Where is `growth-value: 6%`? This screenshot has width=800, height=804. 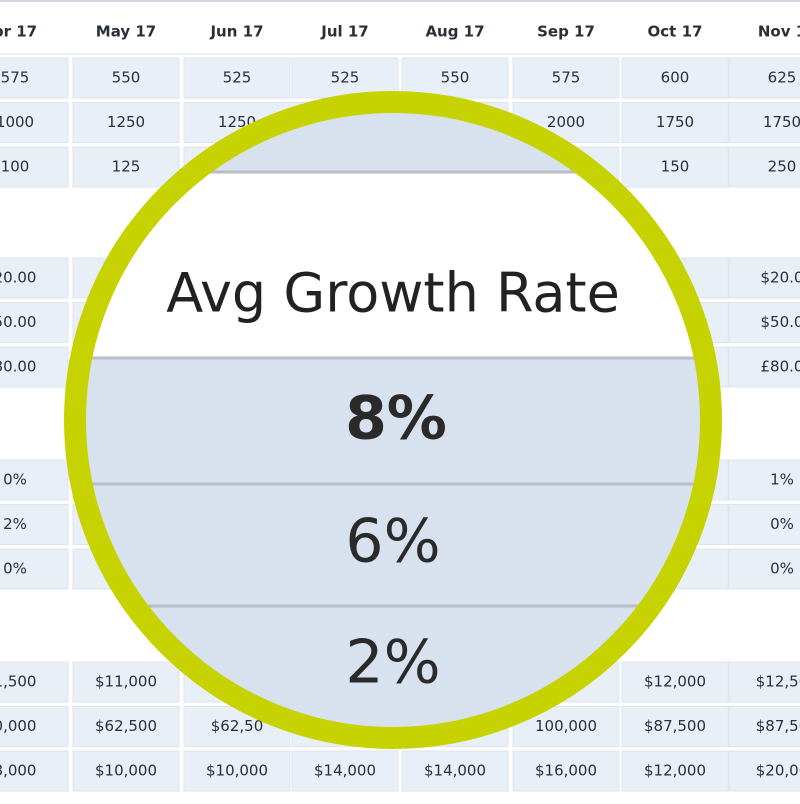 growth-value: 6% is located at coordinates (392, 542).